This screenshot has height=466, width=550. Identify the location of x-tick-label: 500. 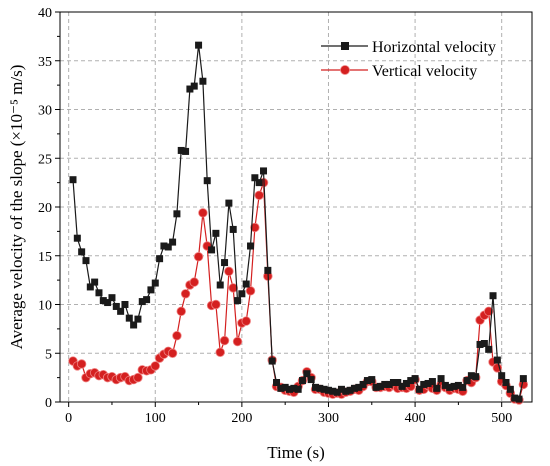
(501, 418).